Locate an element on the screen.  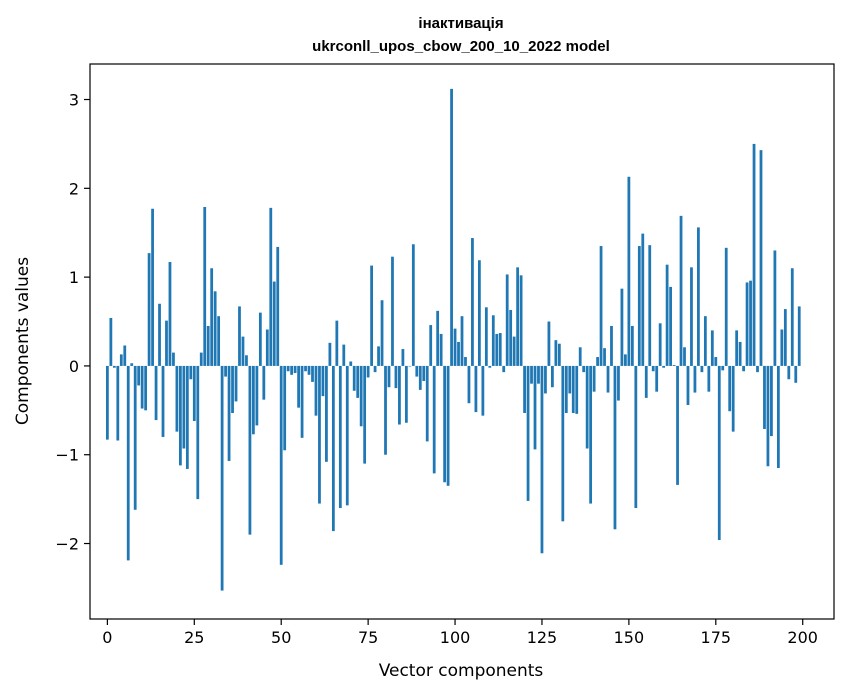
x-tick-label: 50 is located at coordinates (281, 637).